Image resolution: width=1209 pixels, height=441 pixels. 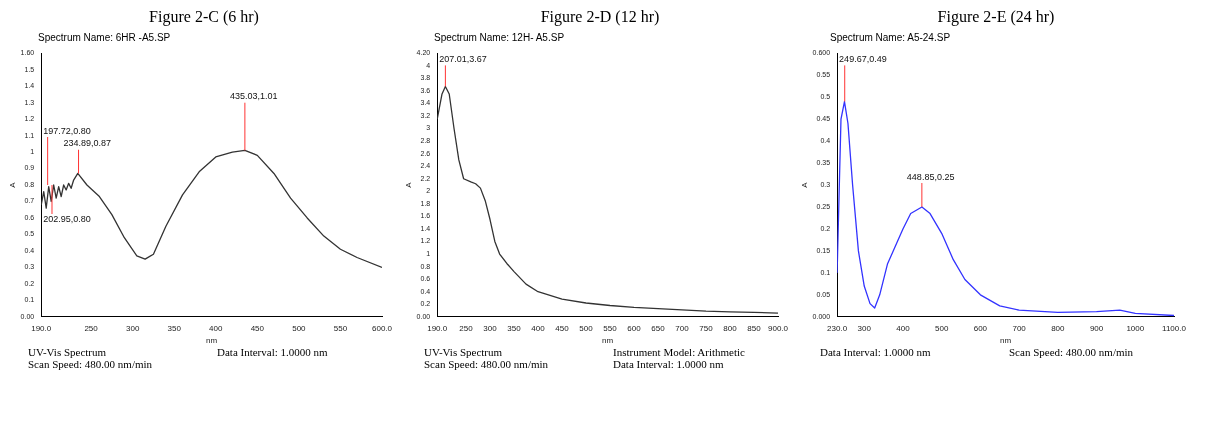 I want to click on annotation: 207.01,3.67, so click(x=463, y=59).